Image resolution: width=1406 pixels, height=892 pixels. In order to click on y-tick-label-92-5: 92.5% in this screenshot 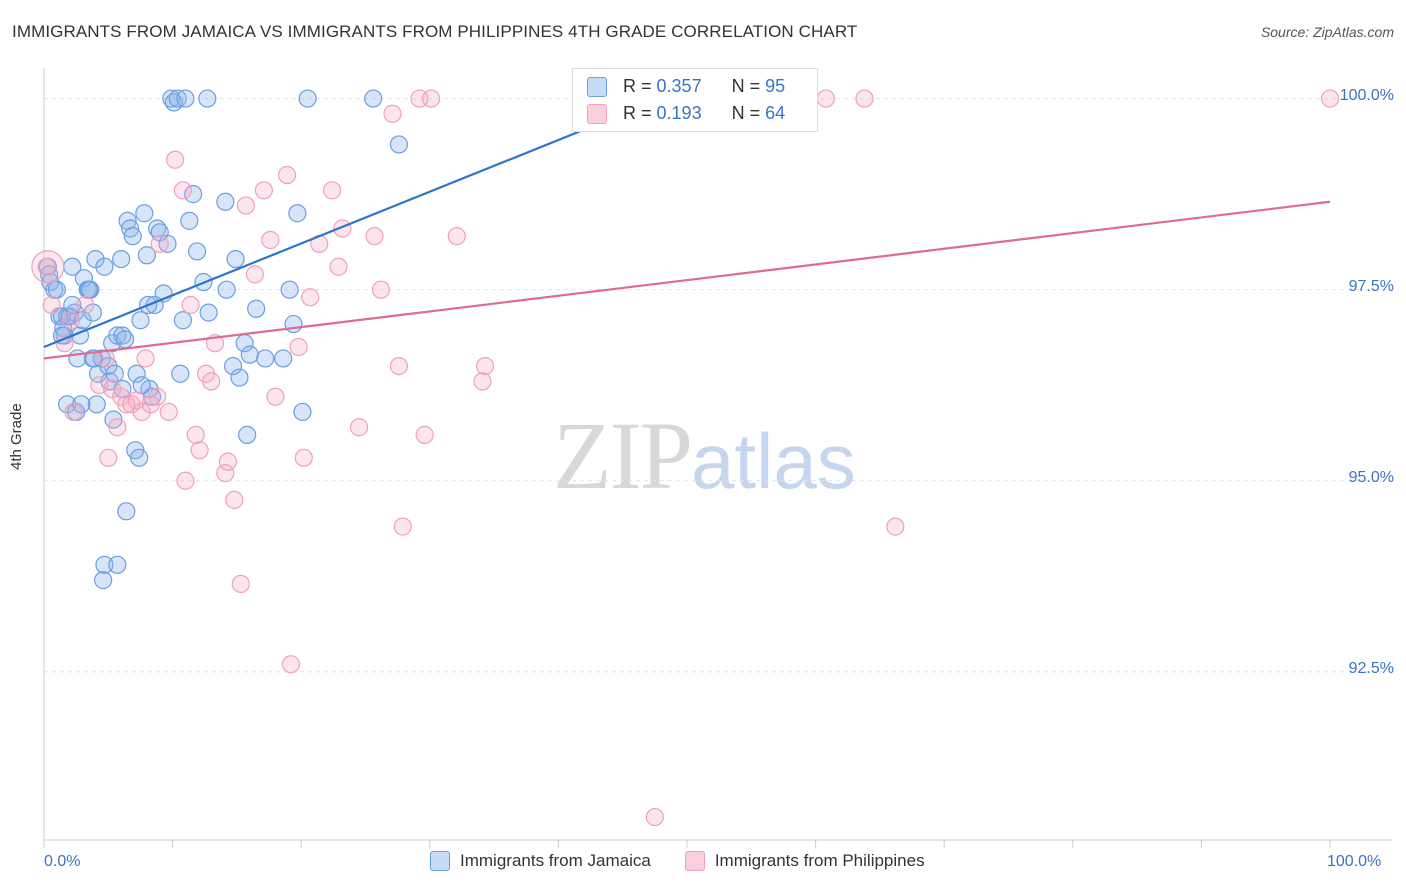, I will do `click(1371, 668)`.